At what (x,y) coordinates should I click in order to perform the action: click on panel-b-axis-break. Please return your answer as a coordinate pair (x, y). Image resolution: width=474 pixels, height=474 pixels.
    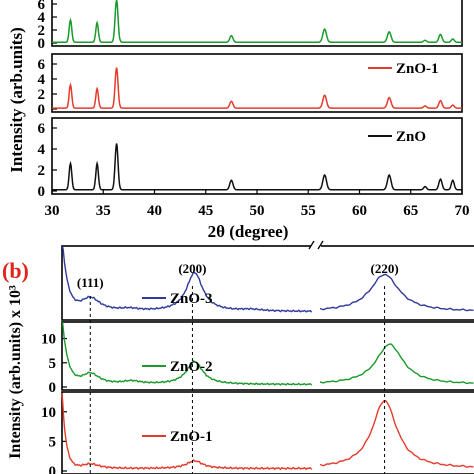
    Looking at the image, I should click on (316, 245).